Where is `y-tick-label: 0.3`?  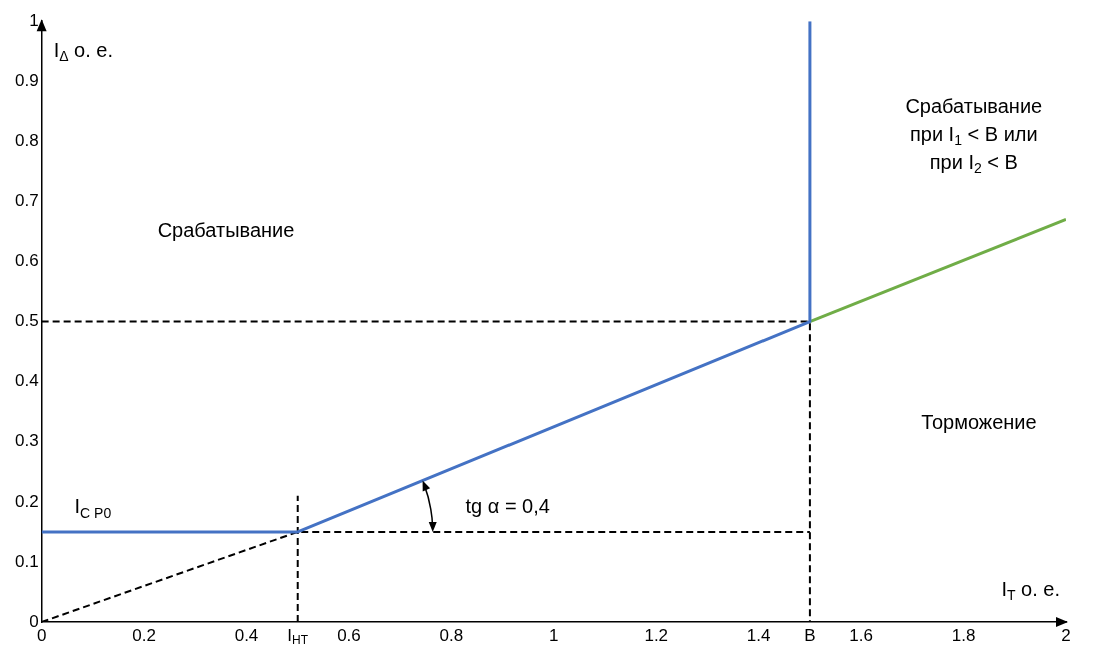
y-tick-label: 0.3 is located at coordinates (26, 441).